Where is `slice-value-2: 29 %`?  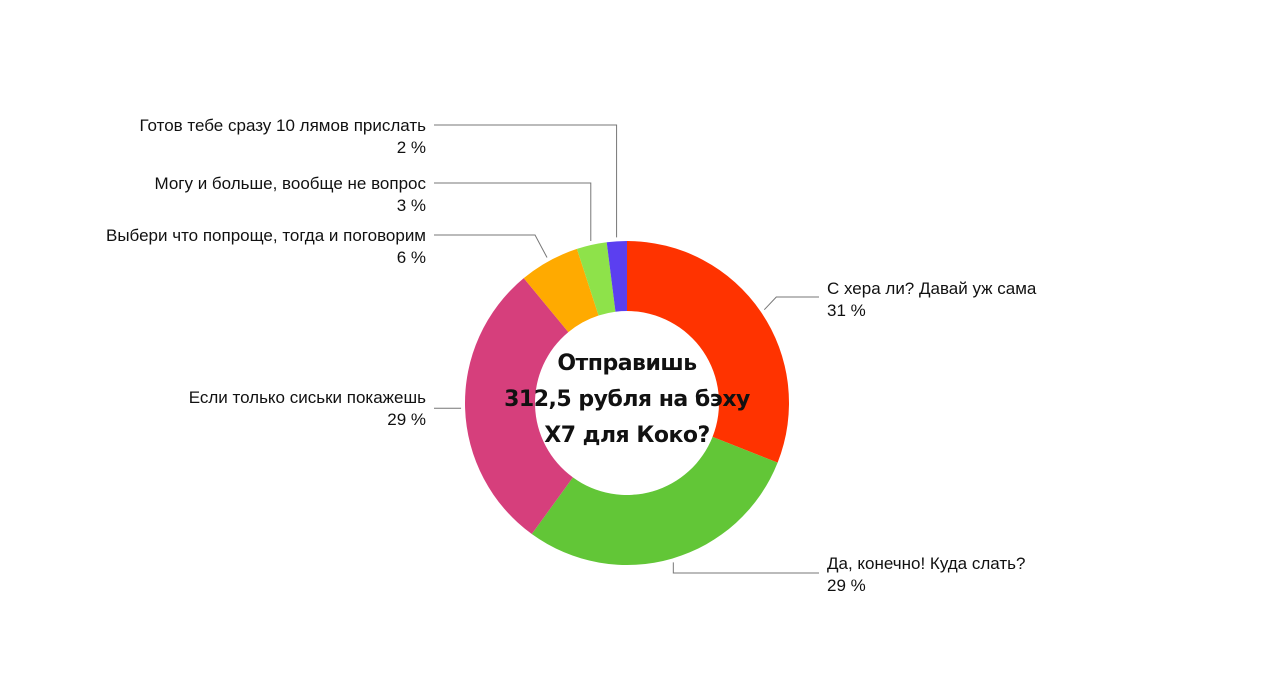 slice-value-2: 29 % is located at coordinates (846, 585).